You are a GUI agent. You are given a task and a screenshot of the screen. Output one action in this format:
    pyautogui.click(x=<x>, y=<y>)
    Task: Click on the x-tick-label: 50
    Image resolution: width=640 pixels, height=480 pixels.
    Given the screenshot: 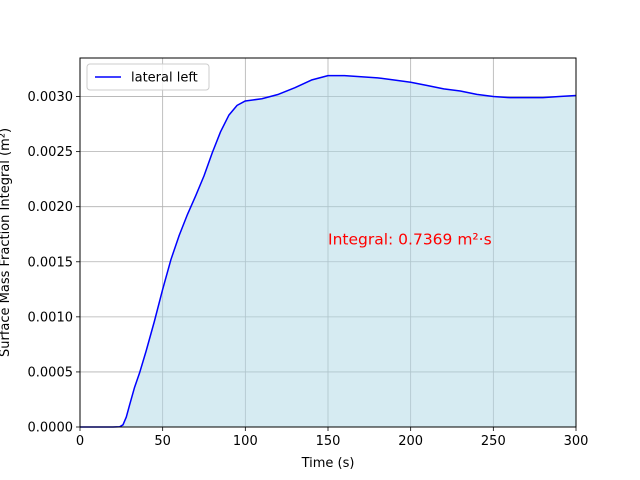 What is the action you would take?
    pyautogui.click(x=162, y=441)
    